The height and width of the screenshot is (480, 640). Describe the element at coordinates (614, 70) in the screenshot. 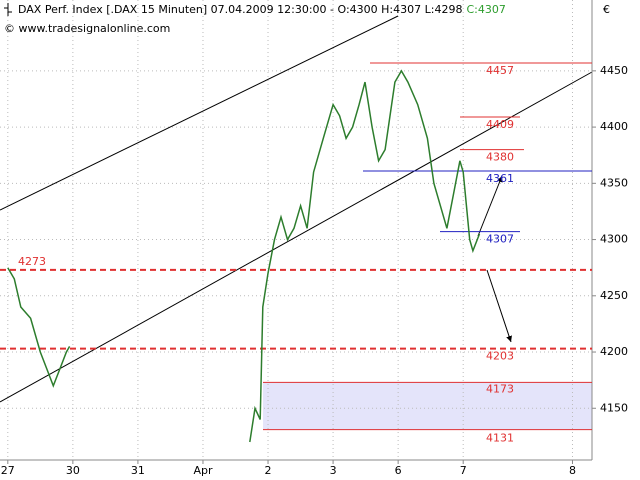

I see `y-tick-label: 4450` at that location.